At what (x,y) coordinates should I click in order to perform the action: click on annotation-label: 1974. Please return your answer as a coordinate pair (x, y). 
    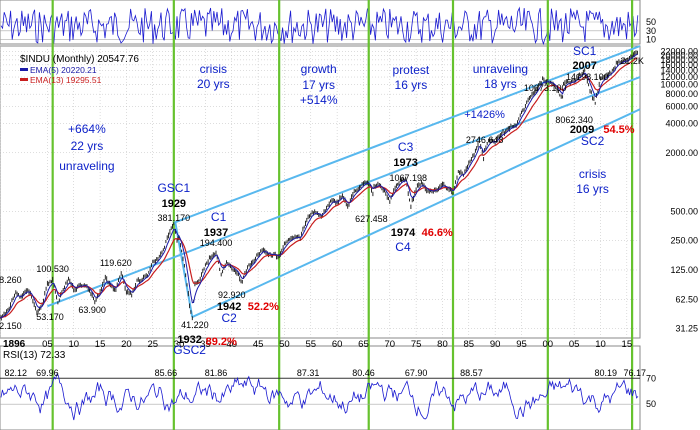
    Looking at the image, I should click on (403, 233).